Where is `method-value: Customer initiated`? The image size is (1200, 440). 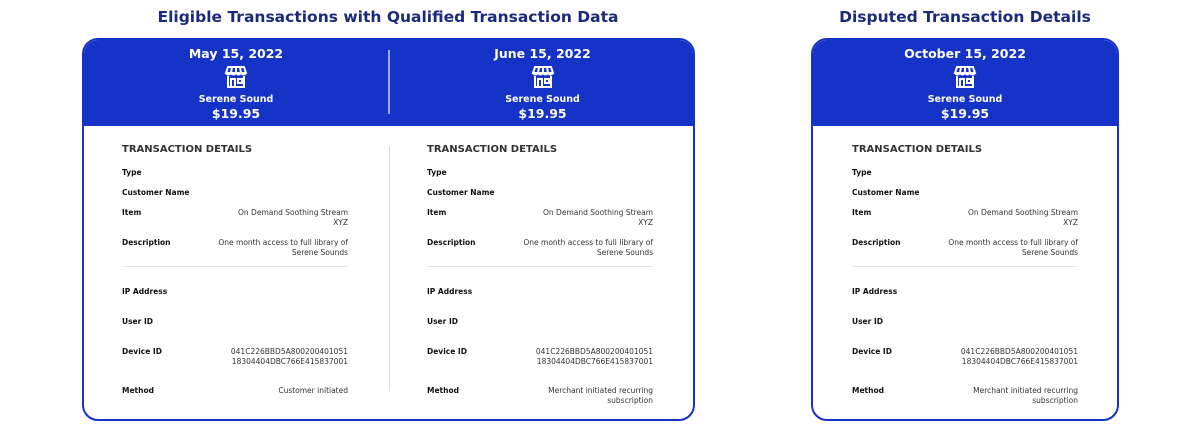 method-value: Customer initiated is located at coordinates (235, 391).